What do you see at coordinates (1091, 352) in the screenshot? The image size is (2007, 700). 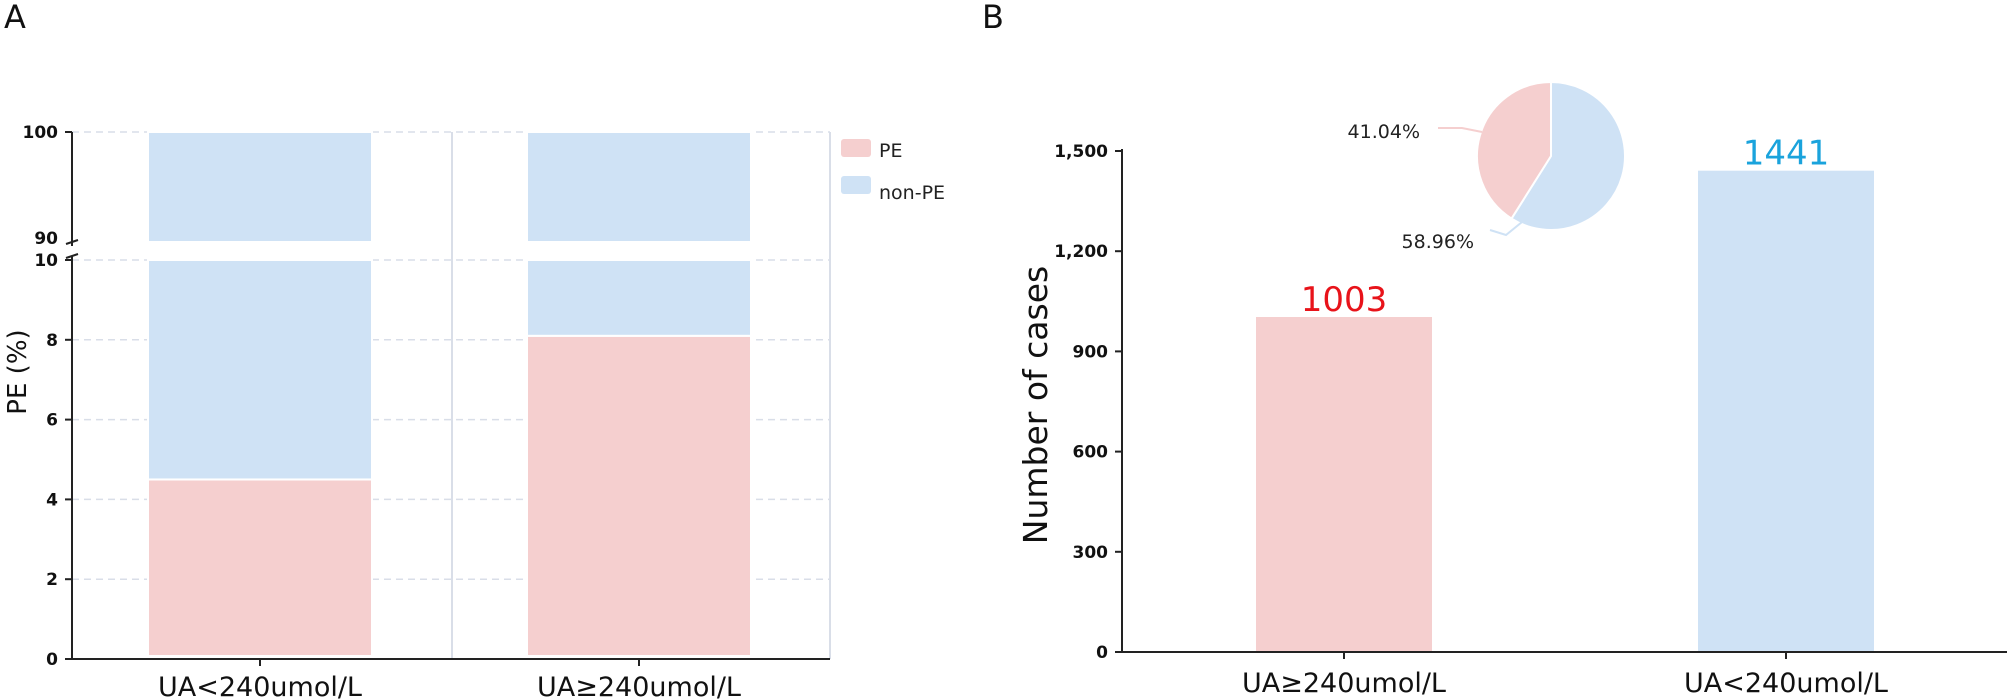 I see `y-tick-label: 900` at bounding box center [1091, 352].